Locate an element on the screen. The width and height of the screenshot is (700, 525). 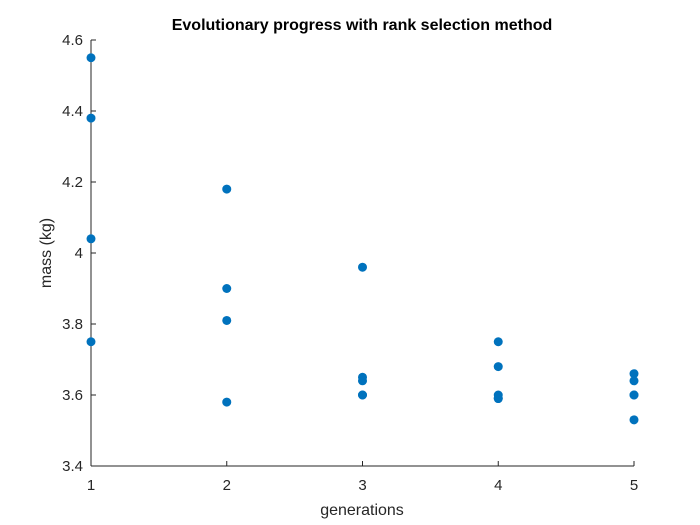
y-tick-label: 4 is located at coordinates (79, 253).